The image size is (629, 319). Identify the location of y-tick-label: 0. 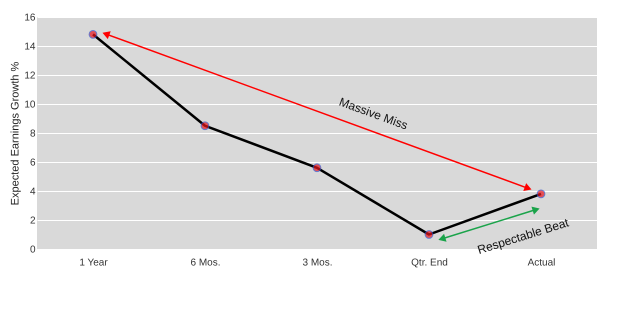
(33, 250).